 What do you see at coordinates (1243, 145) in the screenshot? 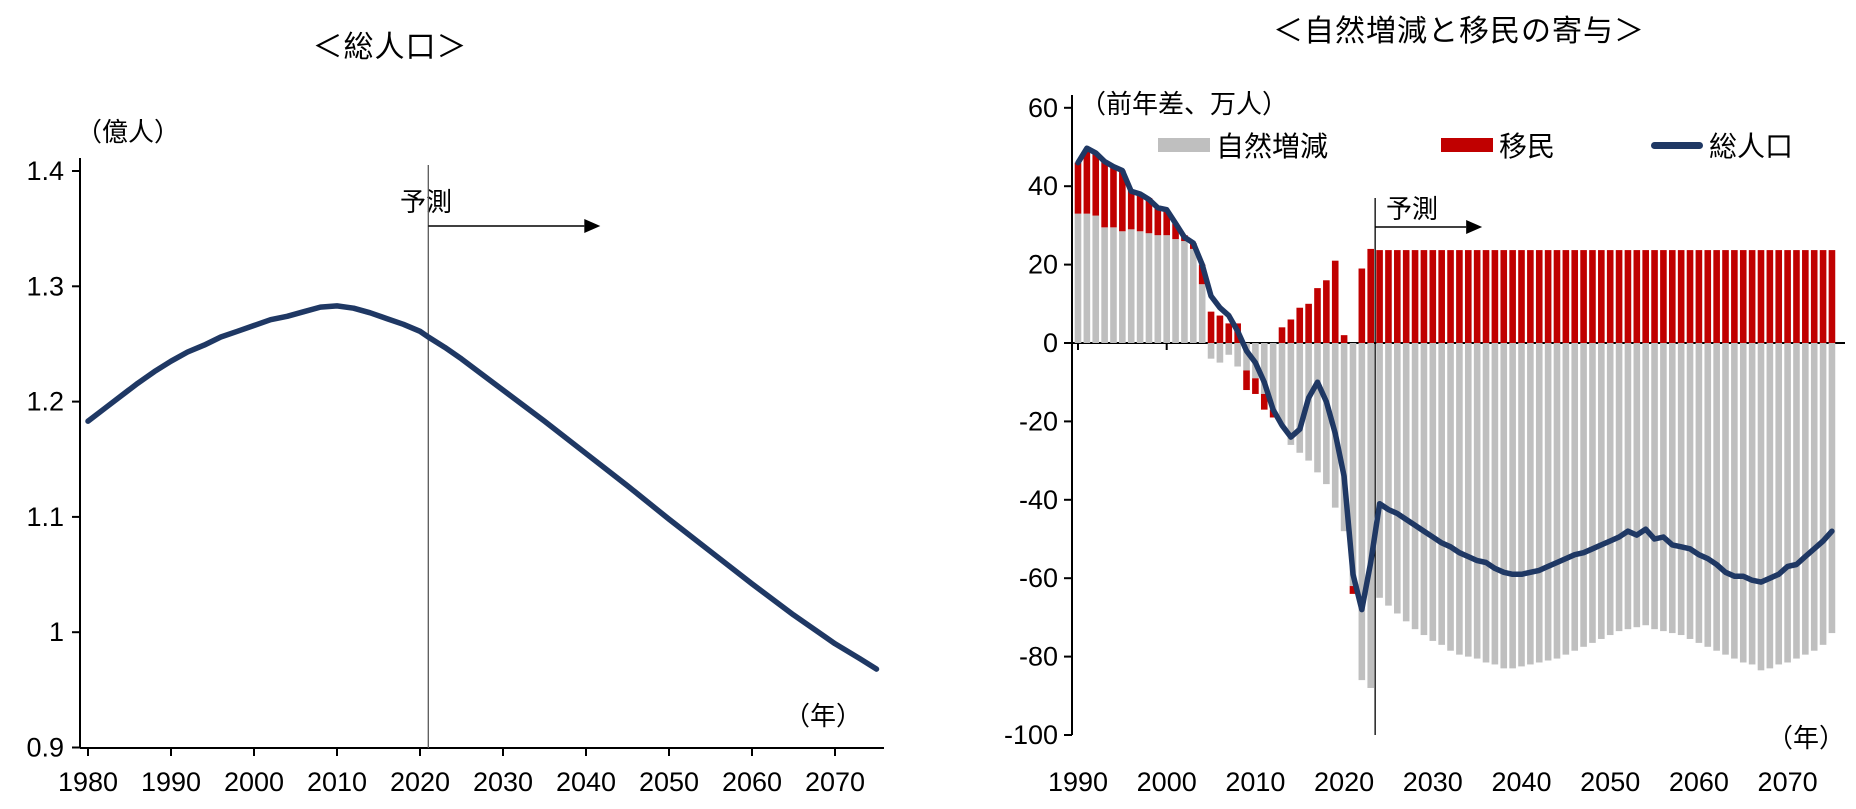
I see `legend-item-natural-change: 自然増減` at bounding box center [1243, 145].